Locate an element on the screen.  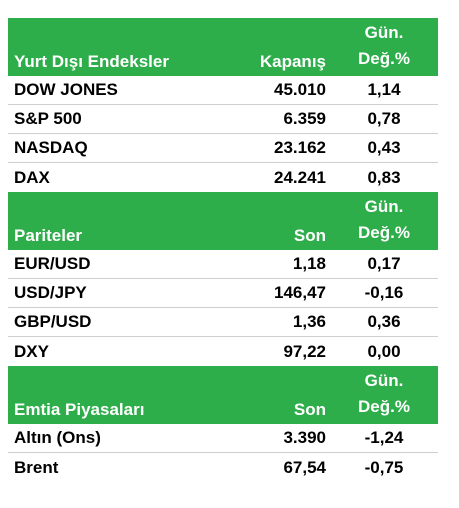
row-change: 0,78 is located at coordinates (384, 118).